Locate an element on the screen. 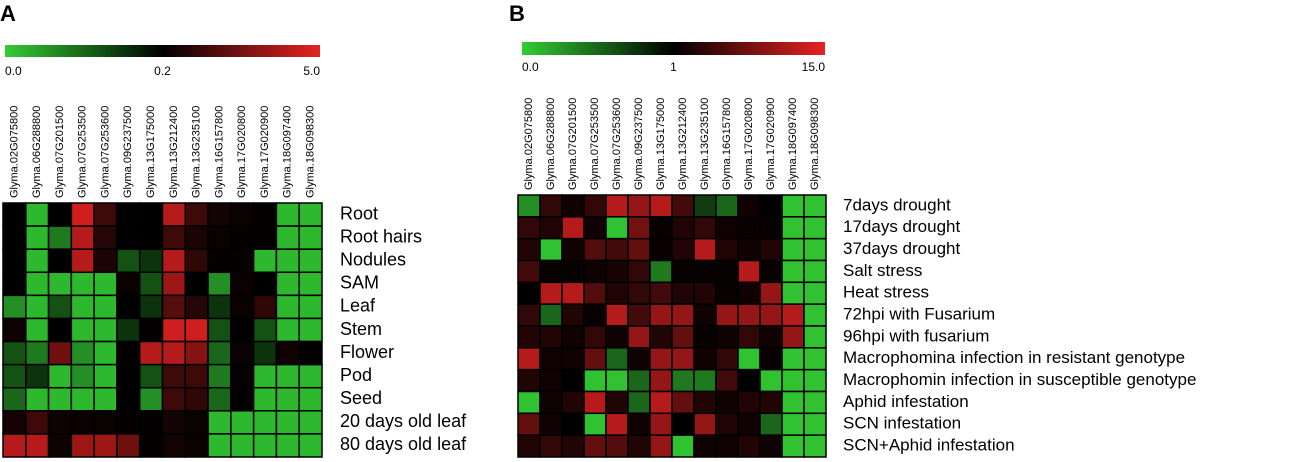 The height and width of the screenshot is (462, 1302). condition-label: 72hpi with Fusarium is located at coordinates (919, 314).